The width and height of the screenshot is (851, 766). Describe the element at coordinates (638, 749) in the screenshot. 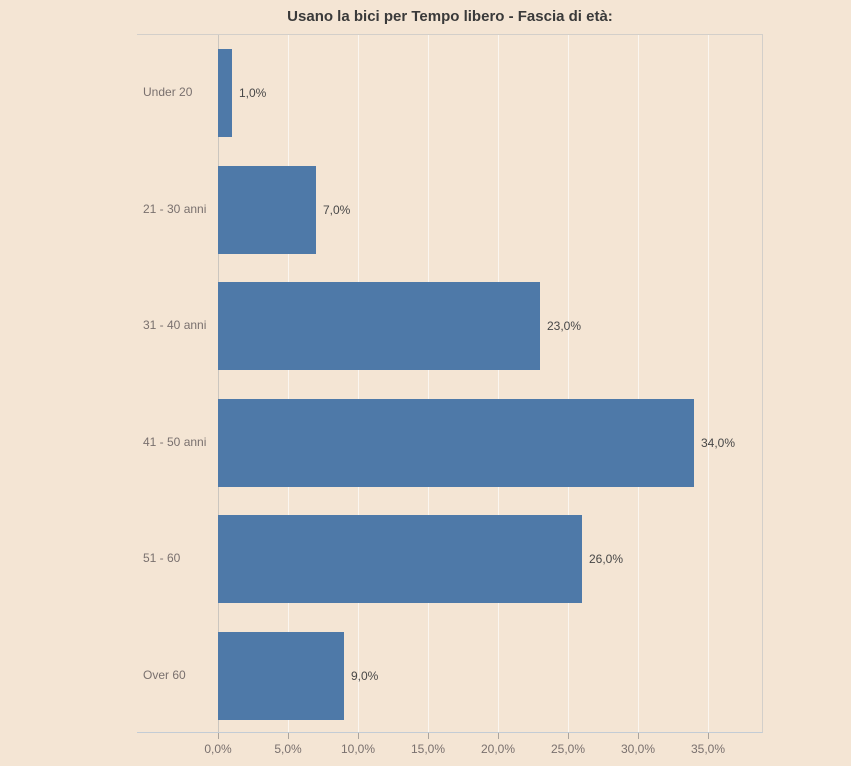

I see `x-axis-tick-label: 30,0%` at that location.